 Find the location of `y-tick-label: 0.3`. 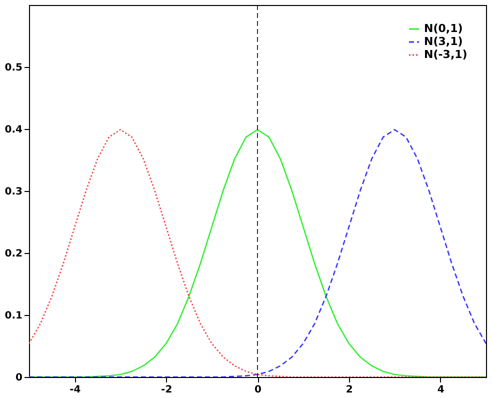

y-tick-label: 0.3 is located at coordinates (13, 192).